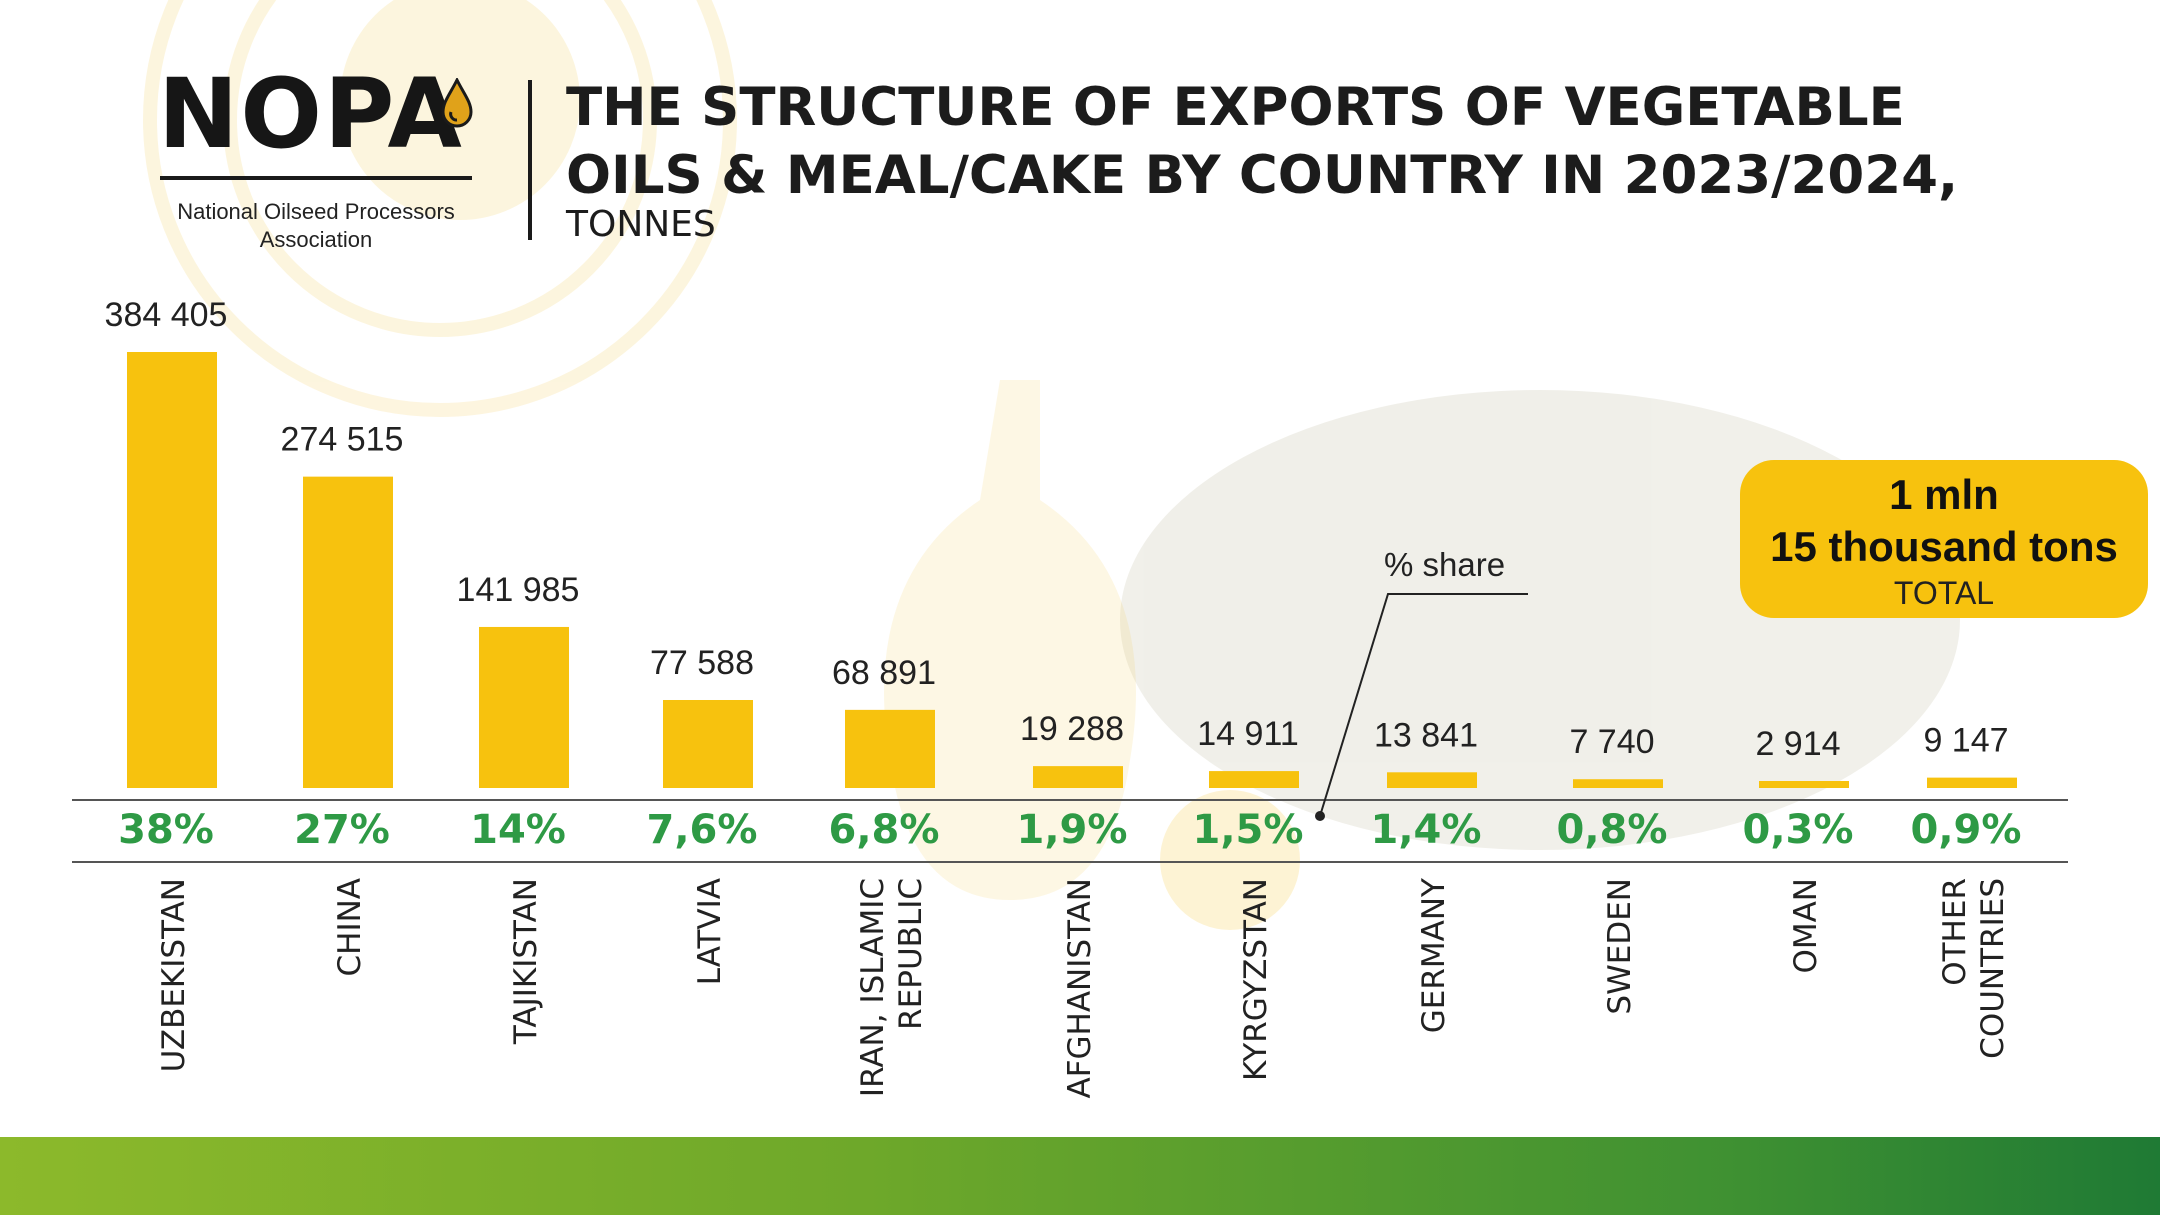  Describe the element at coordinates (316, 226) in the screenshot. I see `logo-organization-name: National Oilseed Processors Association` at that location.